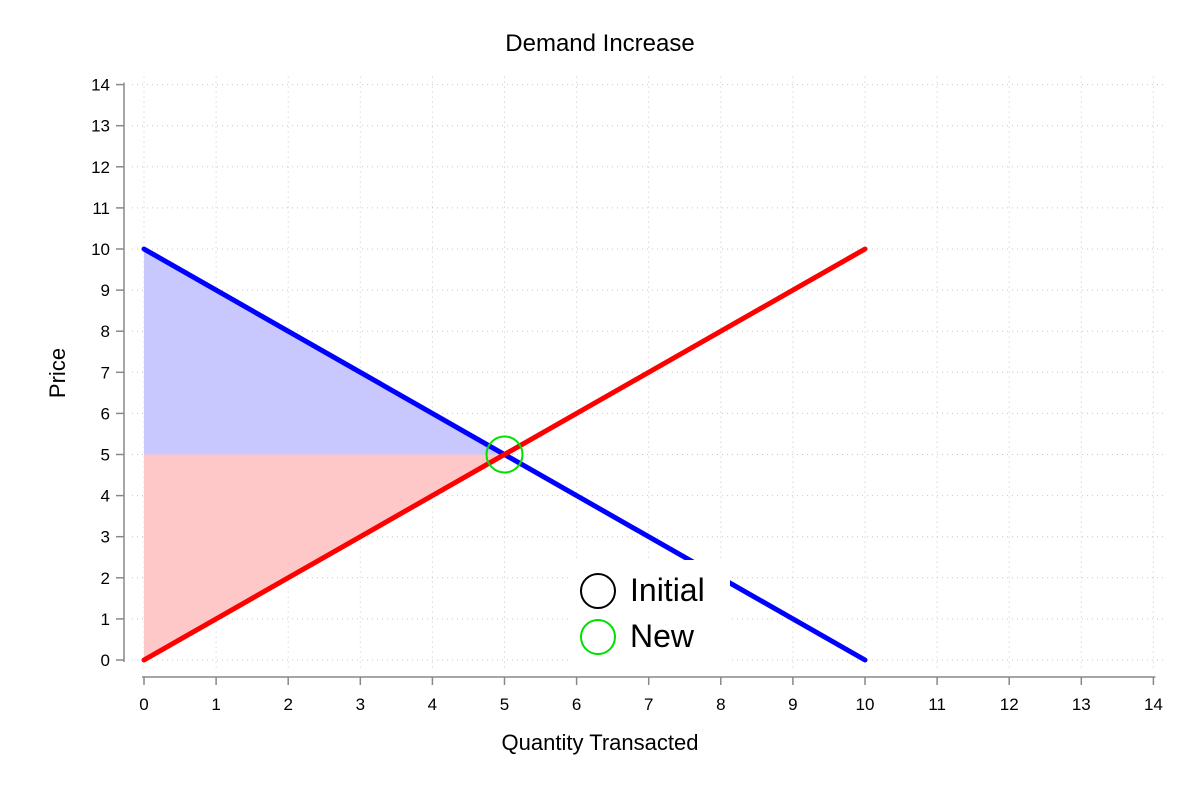 The image size is (1200, 800). What do you see at coordinates (100, 85) in the screenshot?
I see `y-tick-label-14: 14` at bounding box center [100, 85].